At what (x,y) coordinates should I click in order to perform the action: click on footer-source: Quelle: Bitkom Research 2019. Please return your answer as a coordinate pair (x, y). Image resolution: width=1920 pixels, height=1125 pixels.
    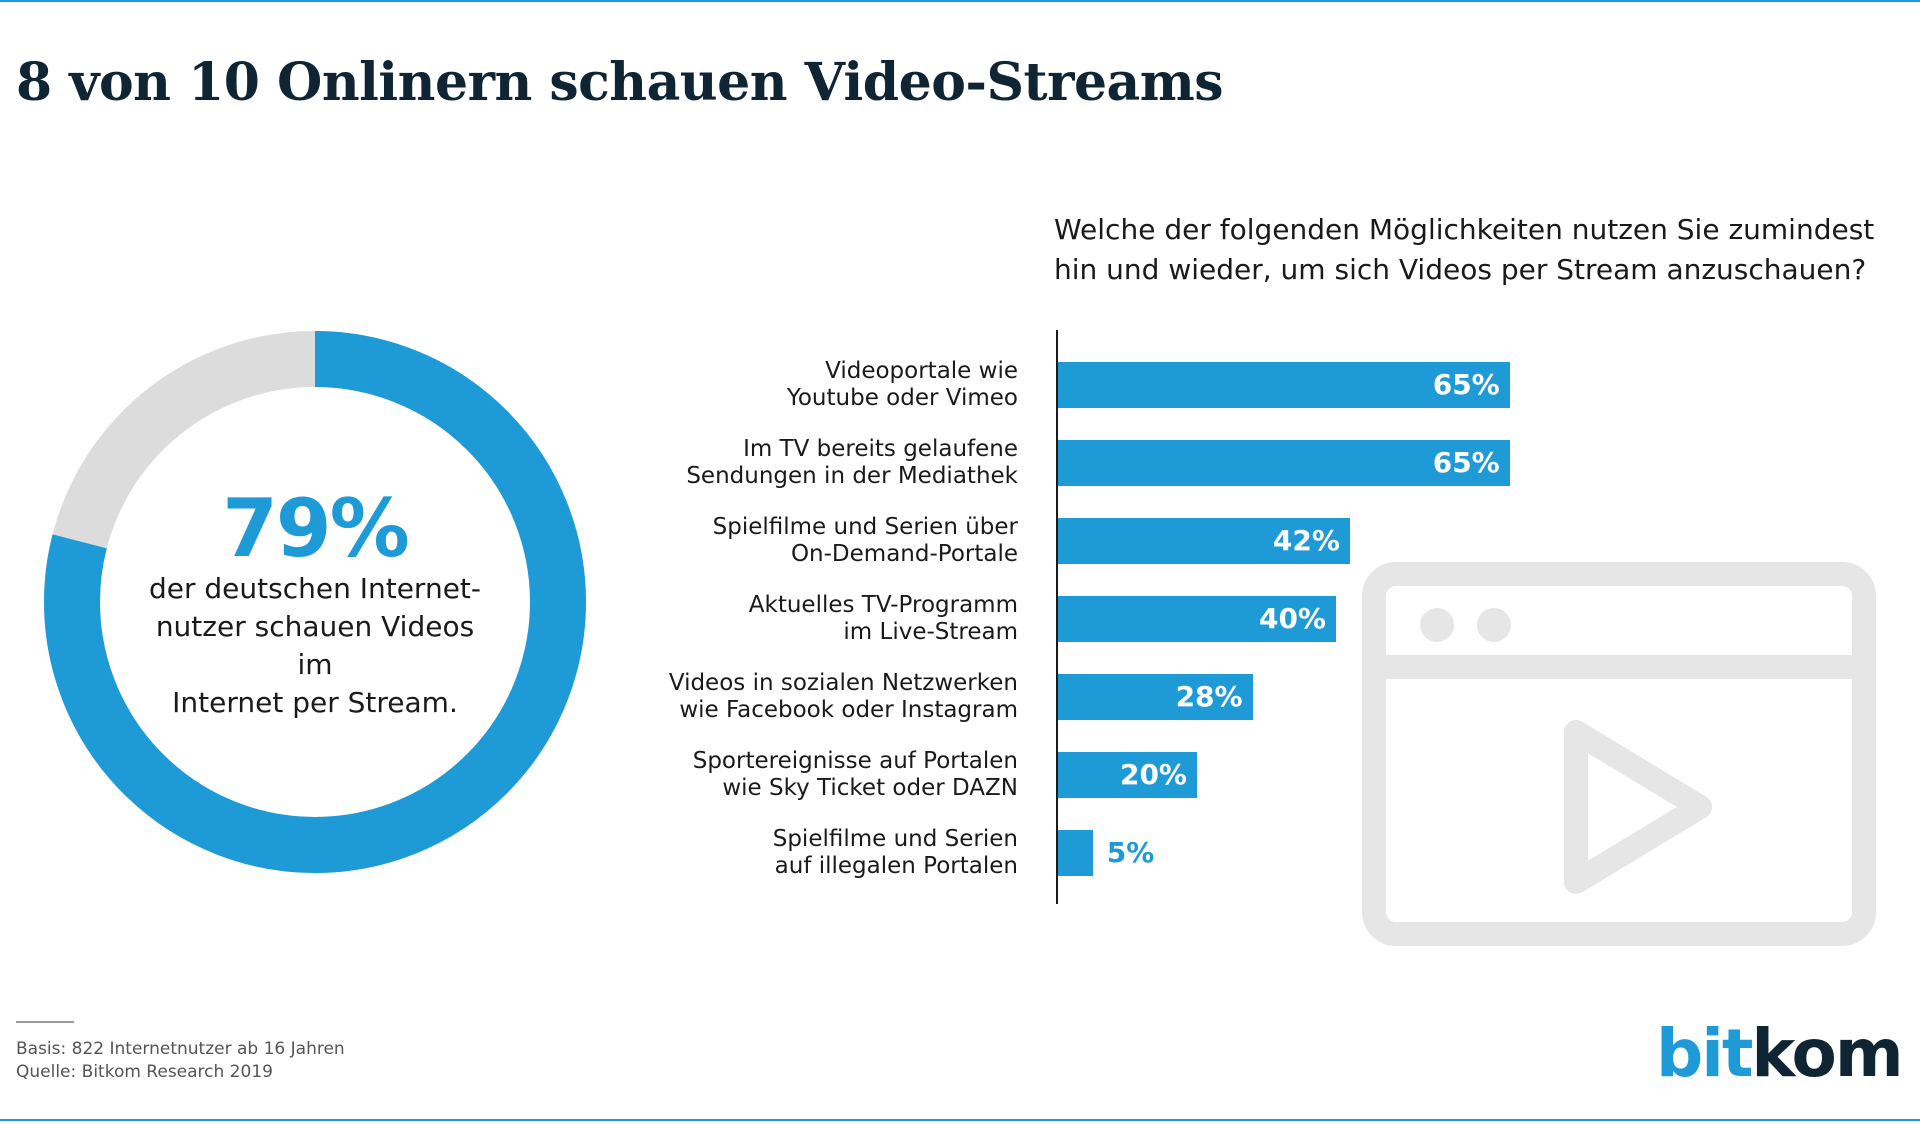
    Looking at the image, I should click on (144, 1072).